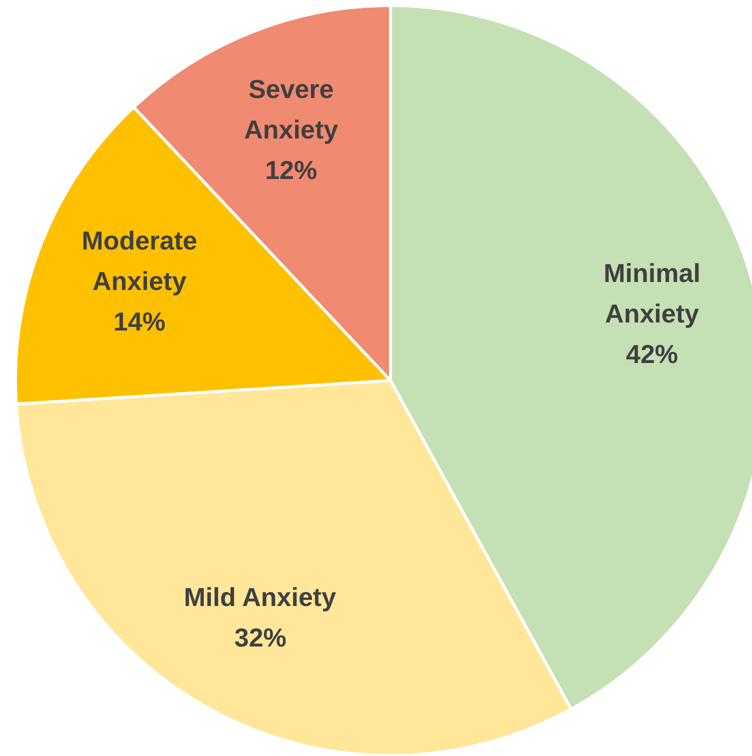  Describe the element at coordinates (291, 169) in the screenshot. I see `data-label: 12%` at that location.